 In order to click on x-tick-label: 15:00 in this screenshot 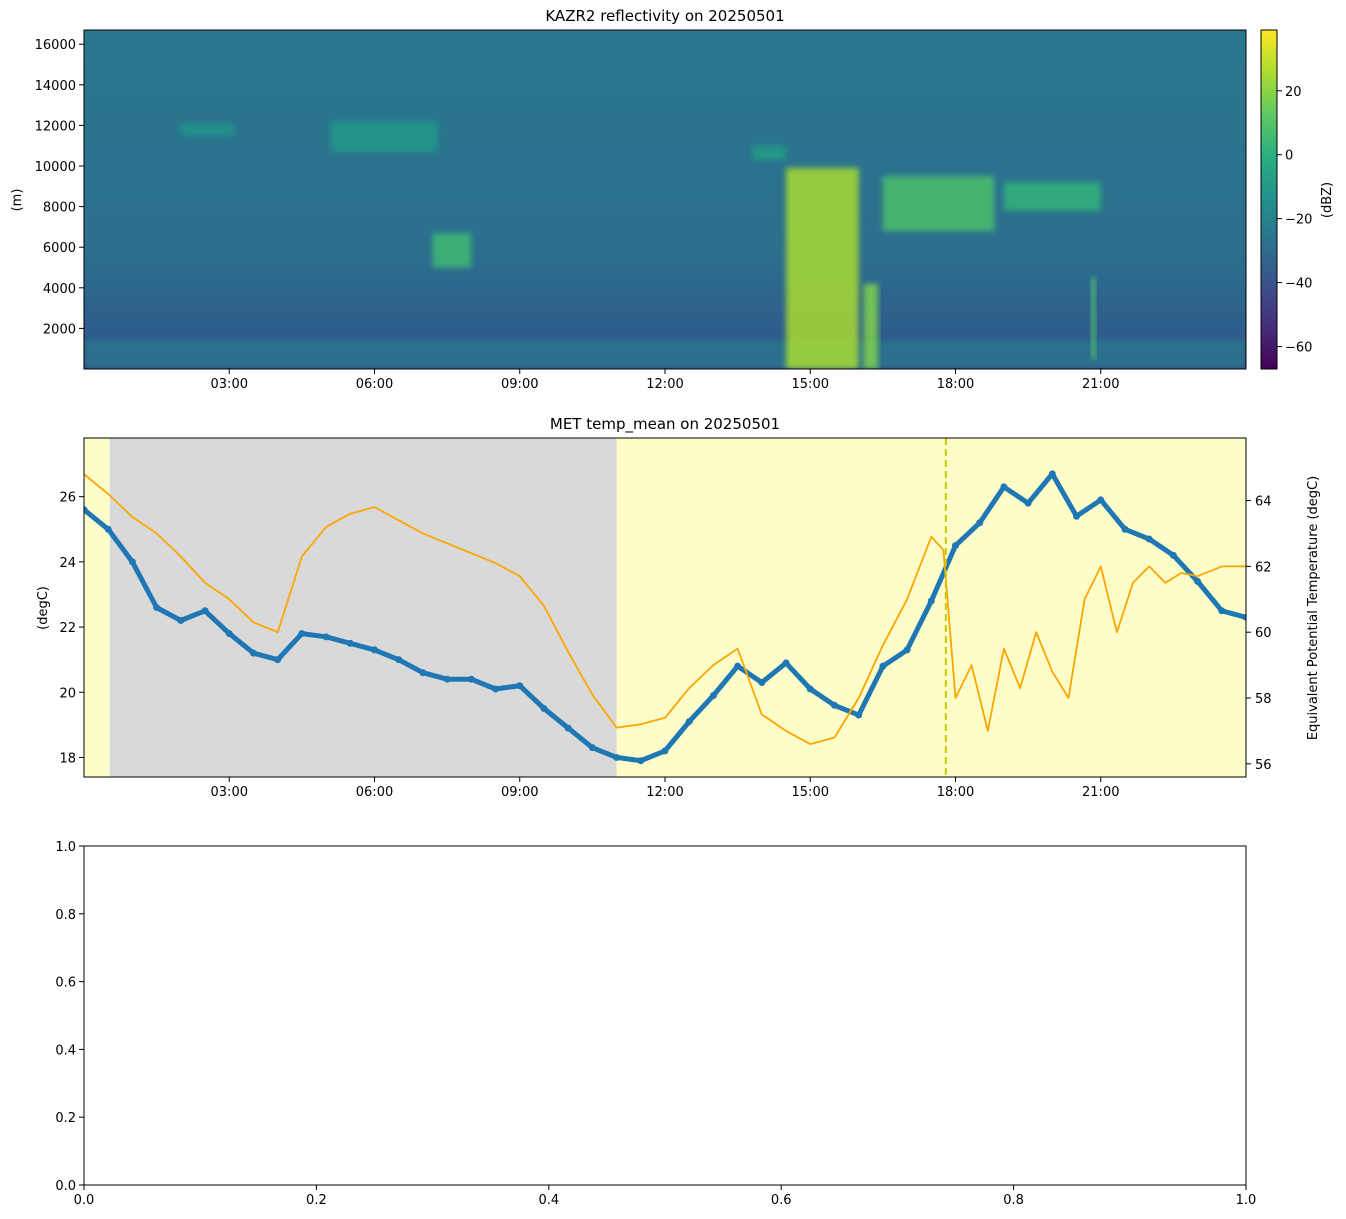, I will do `click(810, 792)`.